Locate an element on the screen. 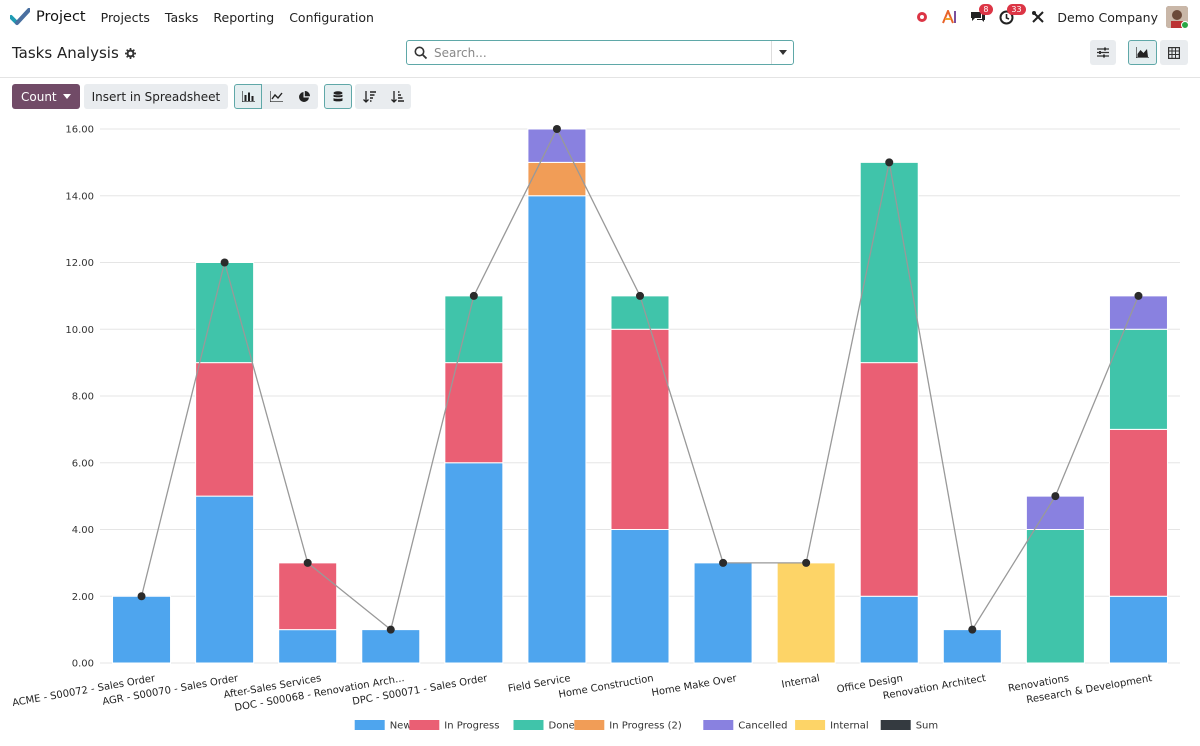  graph-toolbar: Count Insert in Spreadsheet is located at coordinates (212, 96).